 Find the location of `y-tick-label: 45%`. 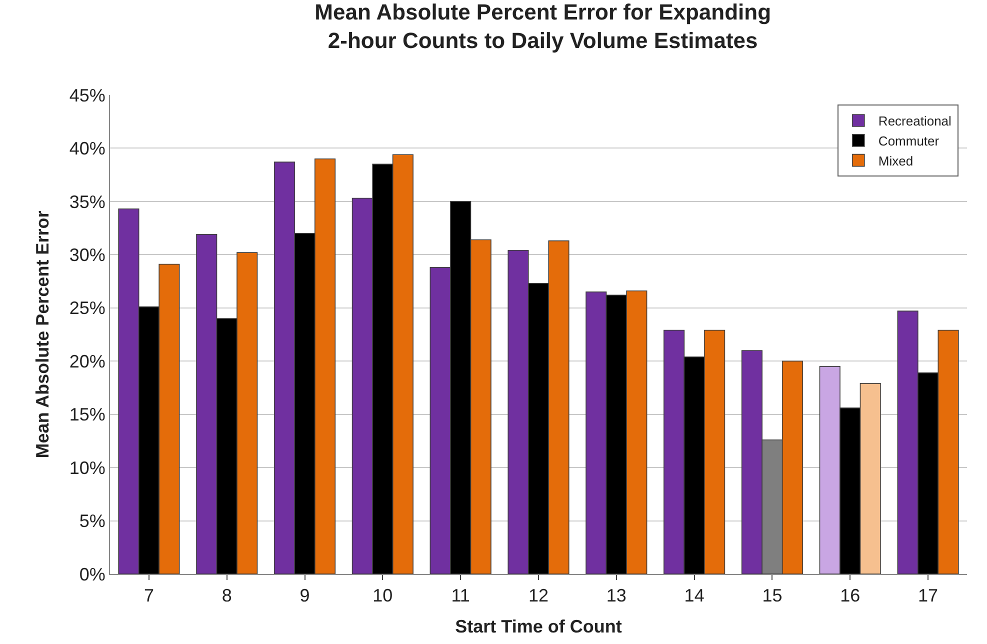

y-tick-label: 45% is located at coordinates (87, 95).